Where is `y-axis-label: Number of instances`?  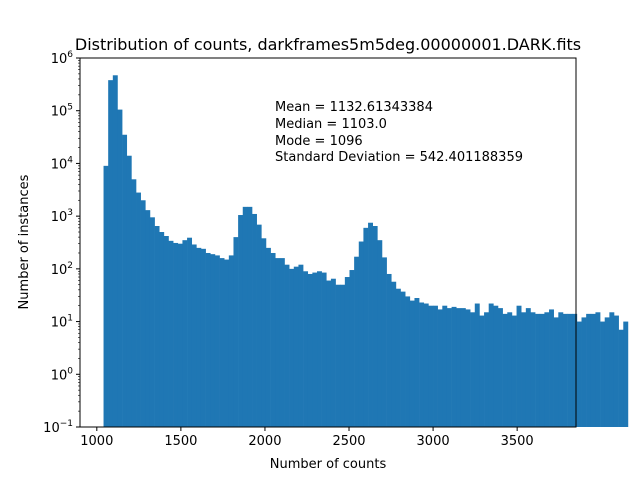
y-axis-label: Number of instances is located at coordinates (24, 241).